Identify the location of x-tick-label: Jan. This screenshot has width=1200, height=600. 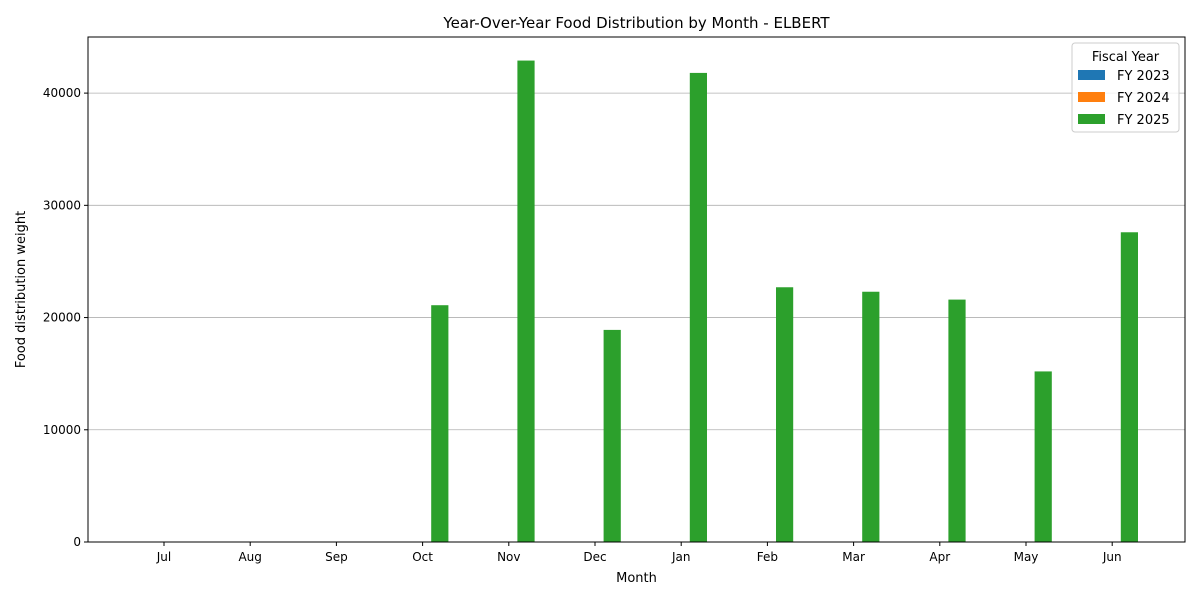
(681, 557).